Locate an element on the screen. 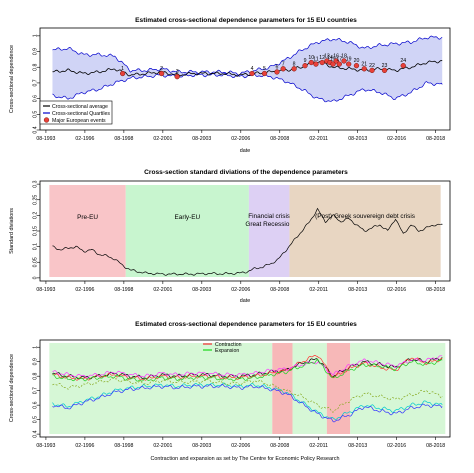 The image size is (474, 473). event-label: 1 is located at coordinates (122, 69).